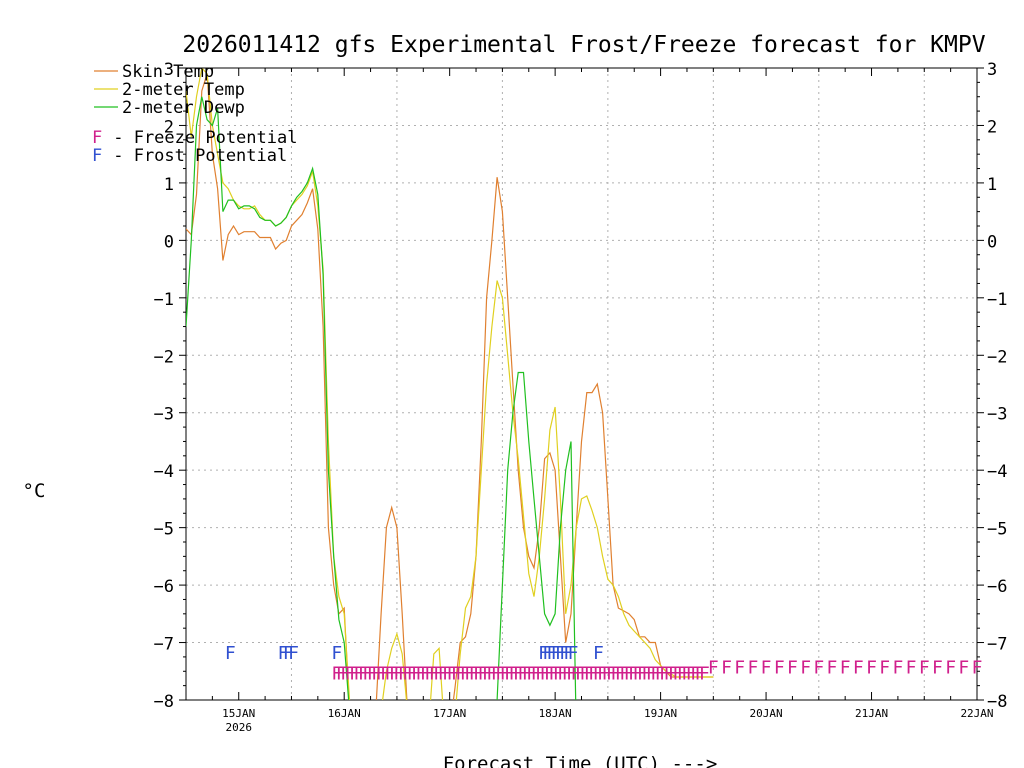 The height and width of the screenshot is (768, 1024). What do you see at coordinates (238, 727) in the screenshot?
I see `x-tick-sublabel: 2026` at bounding box center [238, 727].